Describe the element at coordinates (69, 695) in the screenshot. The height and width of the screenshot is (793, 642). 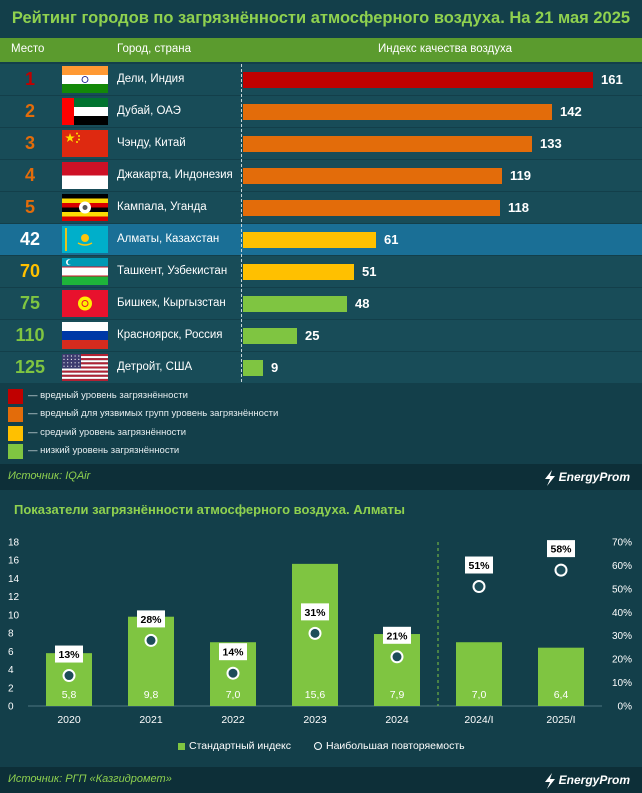
I see `bar-value-label: 5,8` at that location.